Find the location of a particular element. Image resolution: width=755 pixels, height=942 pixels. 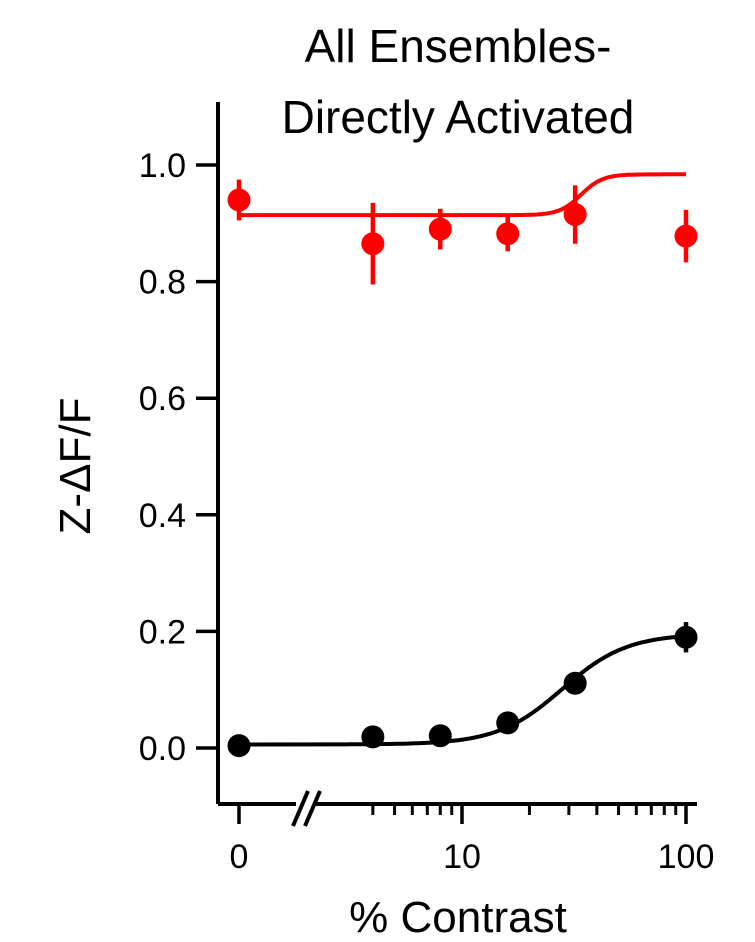

y-axis: 0.0 0.2 0.4 0.6 0.8 1.0 is located at coordinates (178, 453).